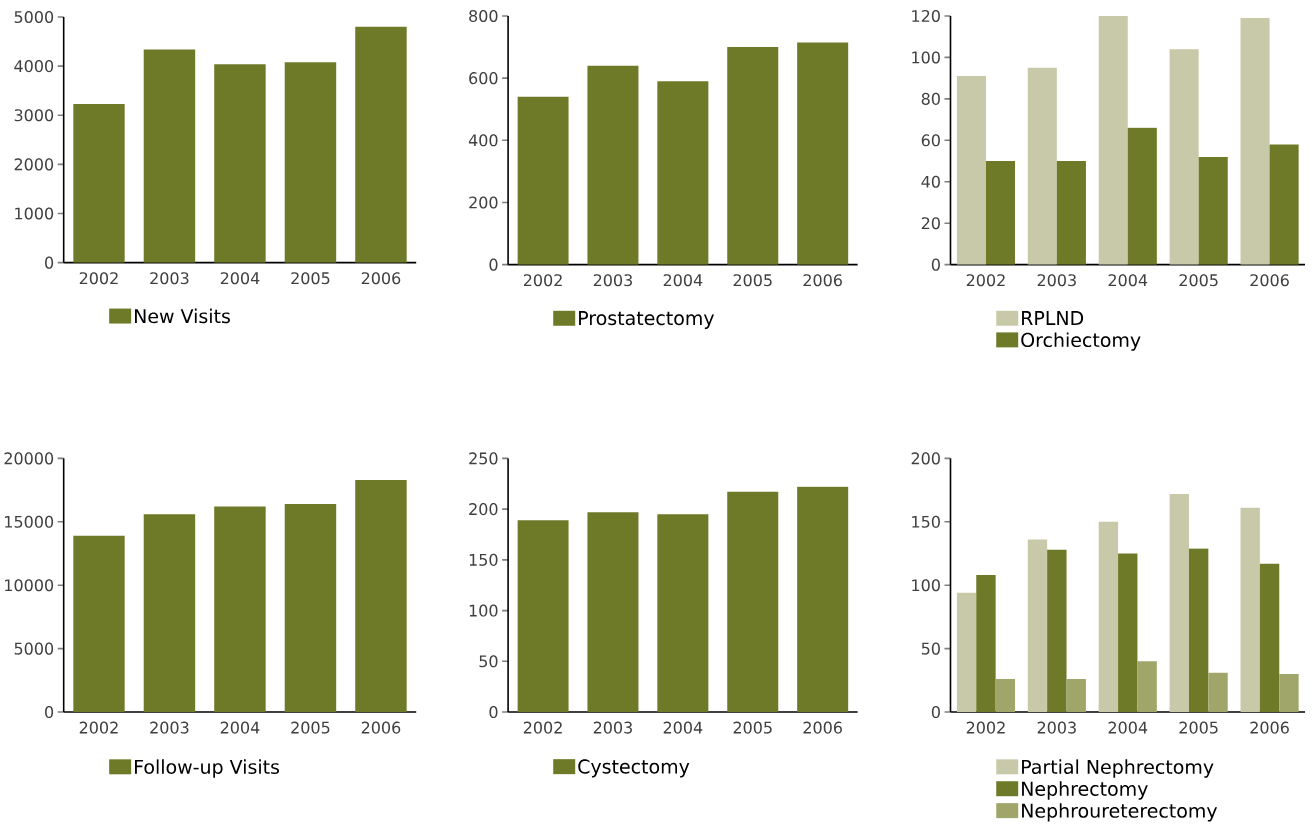 Image resolution: width=1316 pixels, height=838 pixels. What do you see at coordinates (483, 78) in the screenshot?
I see `y-tick-label: 600` at bounding box center [483, 78].